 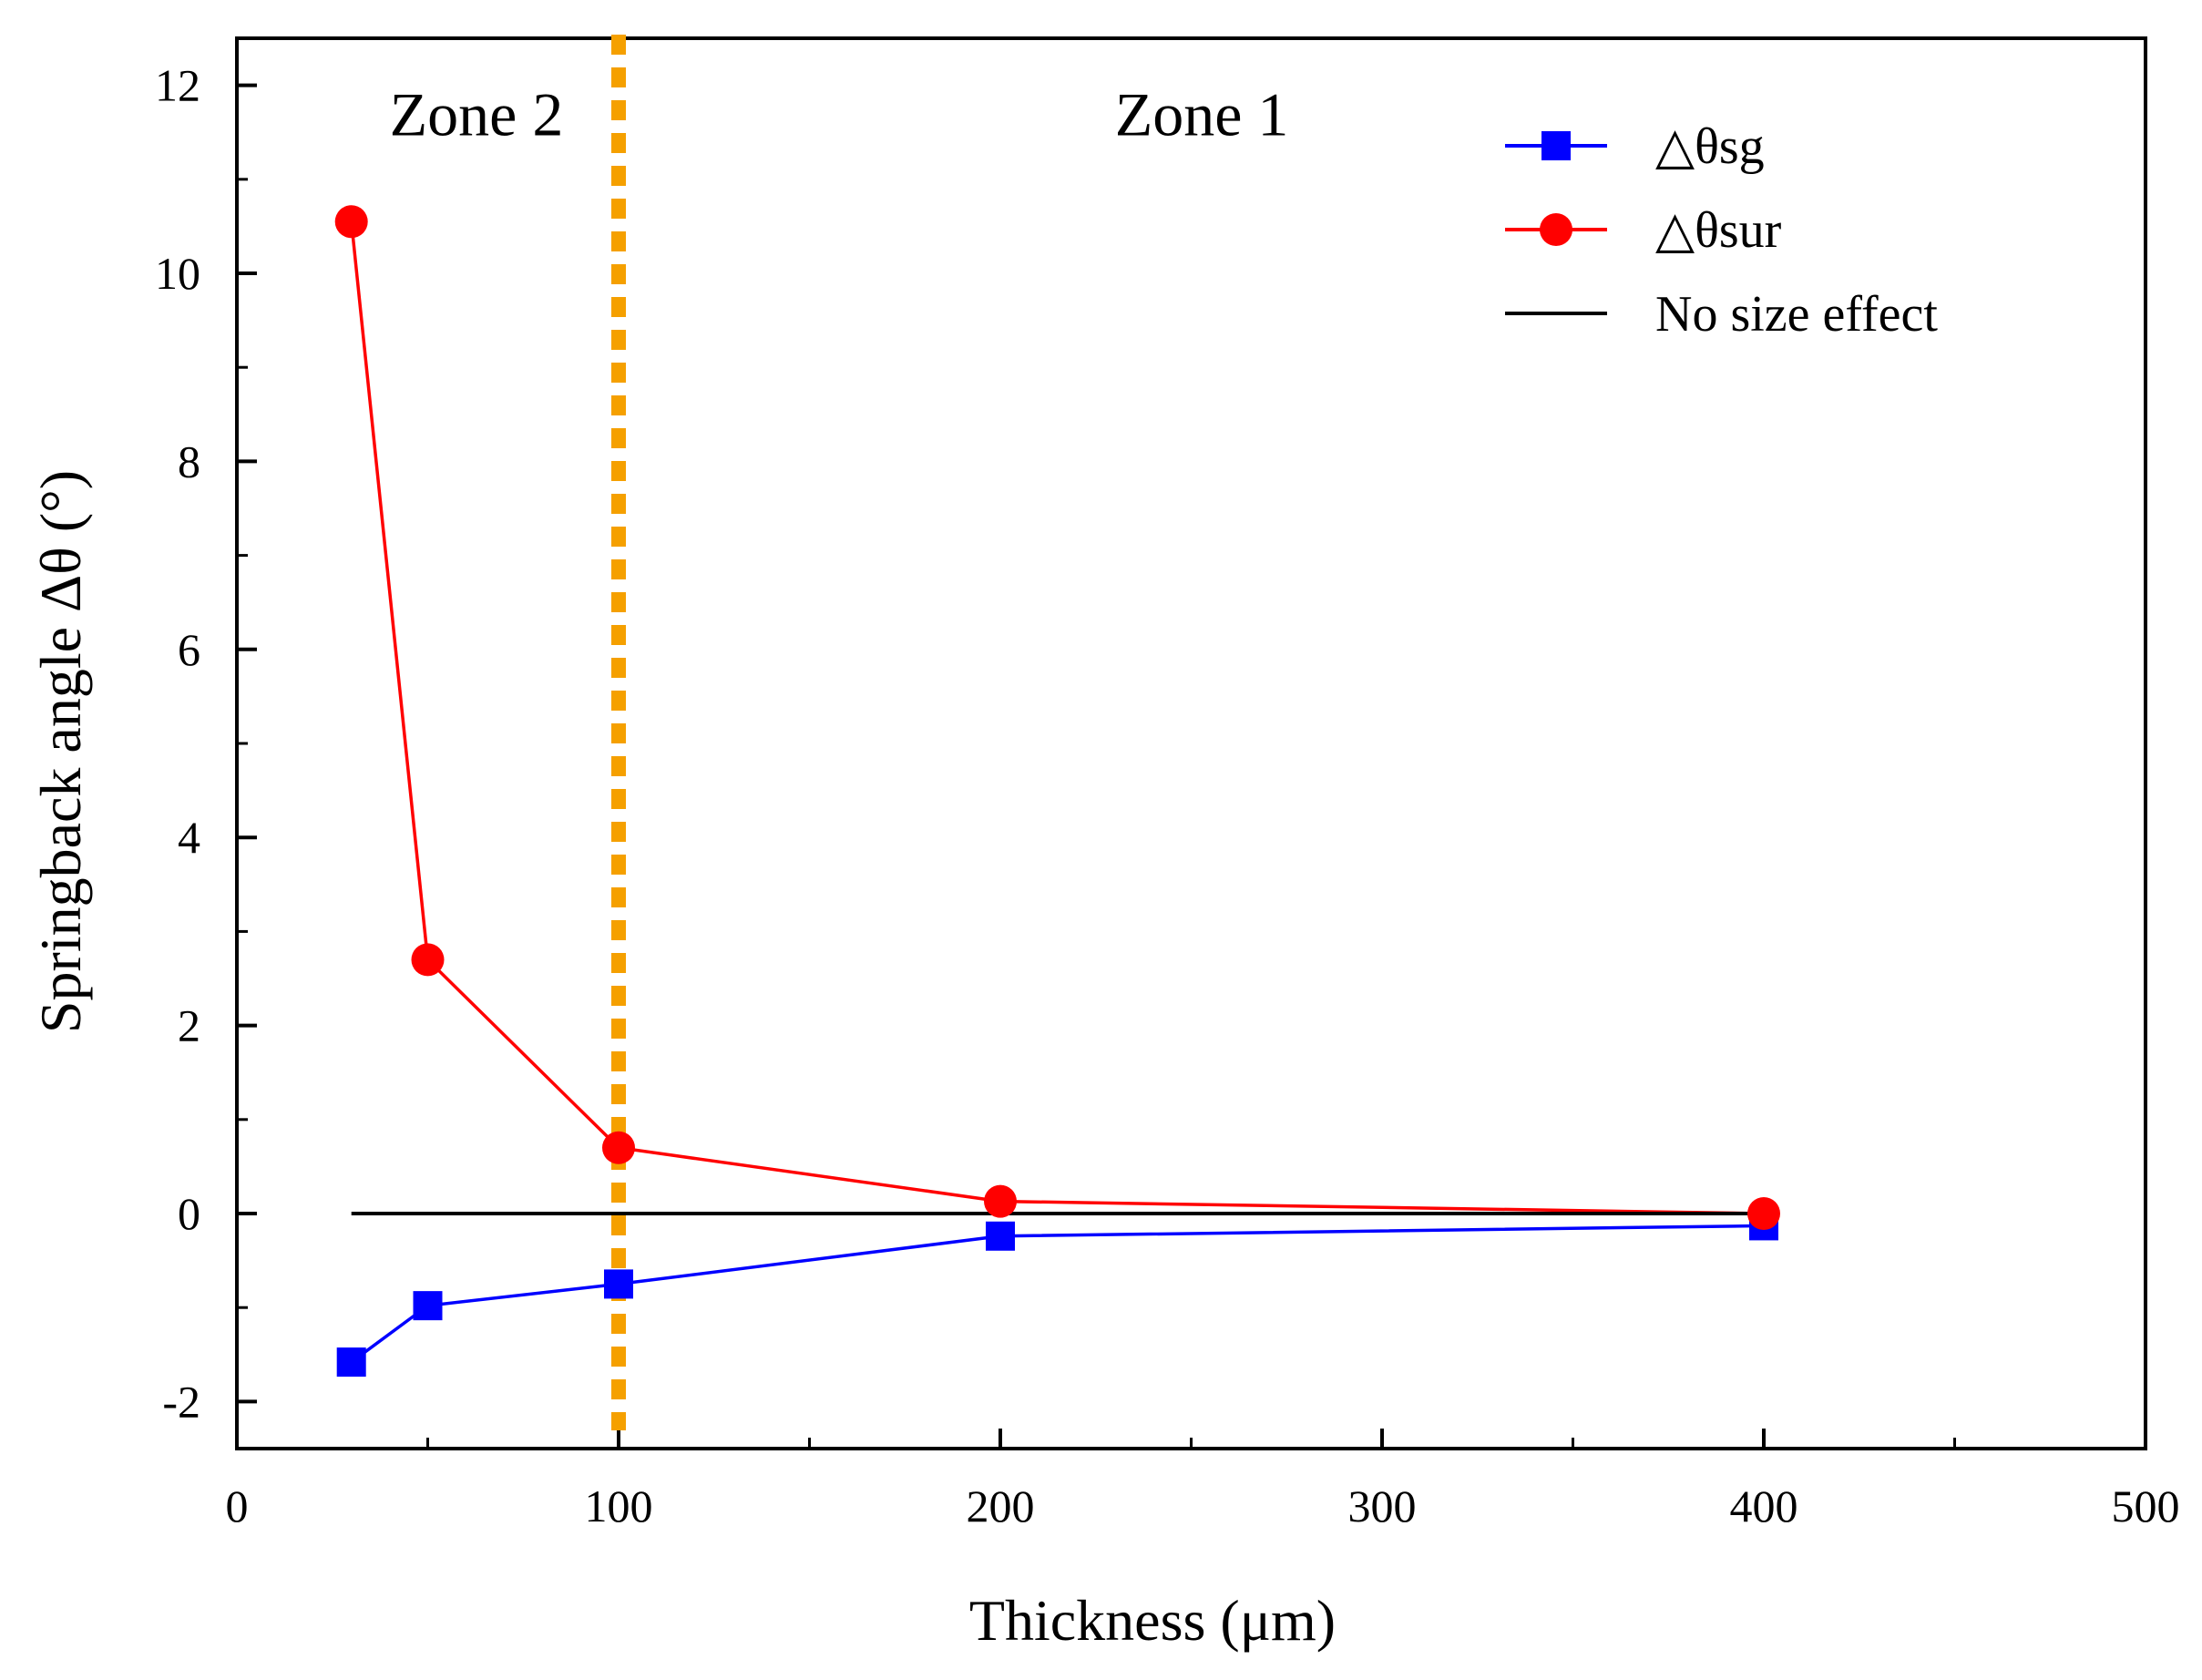 What do you see at coordinates (839, 115) in the screenshot?
I see `zone-annotations: Zone 2 Zone 1` at bounding box center [839, 115].